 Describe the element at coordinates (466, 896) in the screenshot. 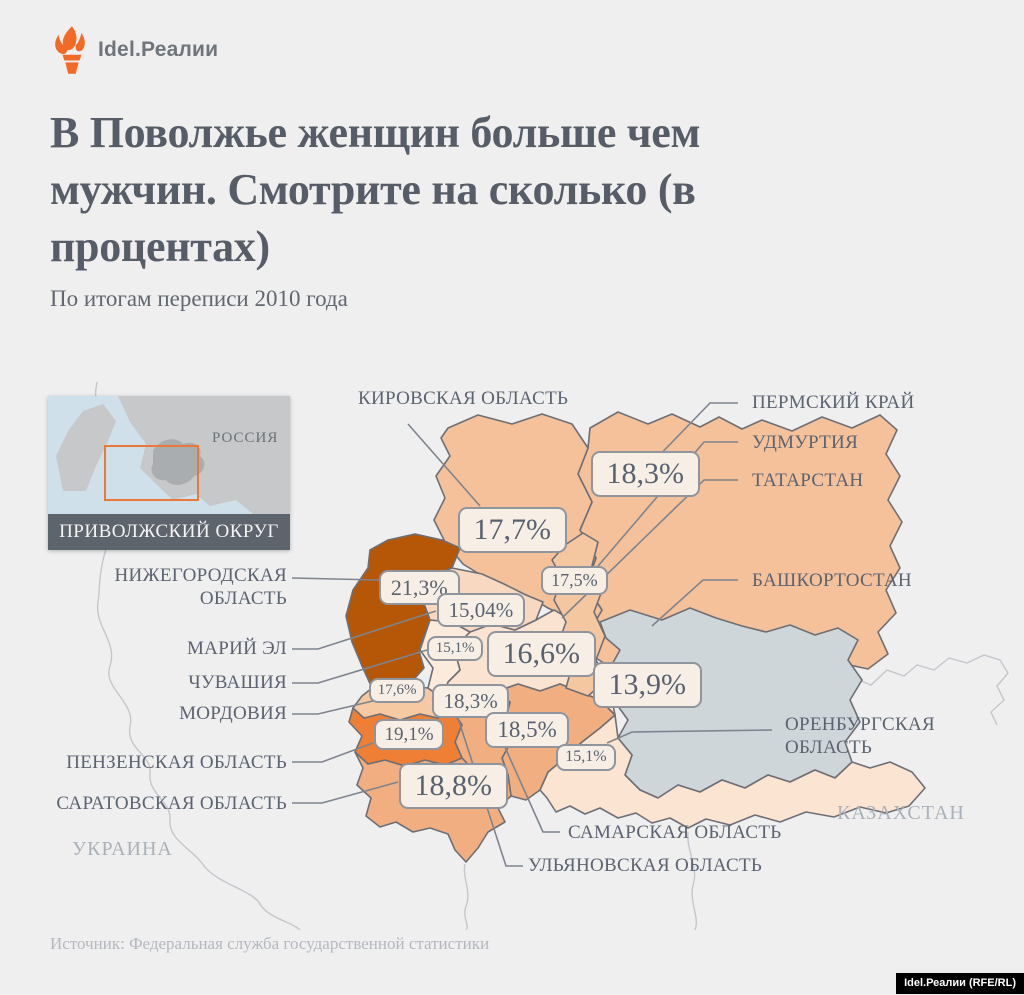

I see `border-kazakhstan-southwest` at that location.